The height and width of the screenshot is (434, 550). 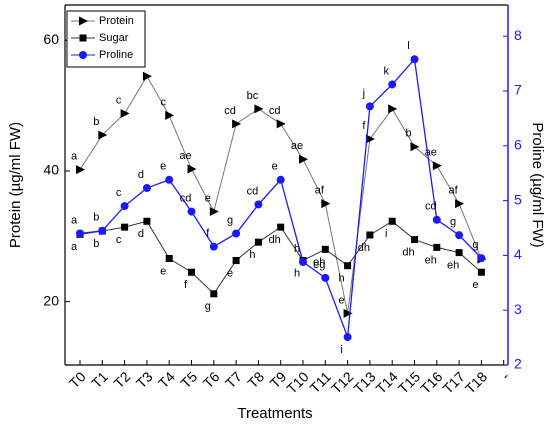 What do you see at coordinates (141, 175) in the screenshot?
I see `point-label: d` at bounding box center [141, 175].